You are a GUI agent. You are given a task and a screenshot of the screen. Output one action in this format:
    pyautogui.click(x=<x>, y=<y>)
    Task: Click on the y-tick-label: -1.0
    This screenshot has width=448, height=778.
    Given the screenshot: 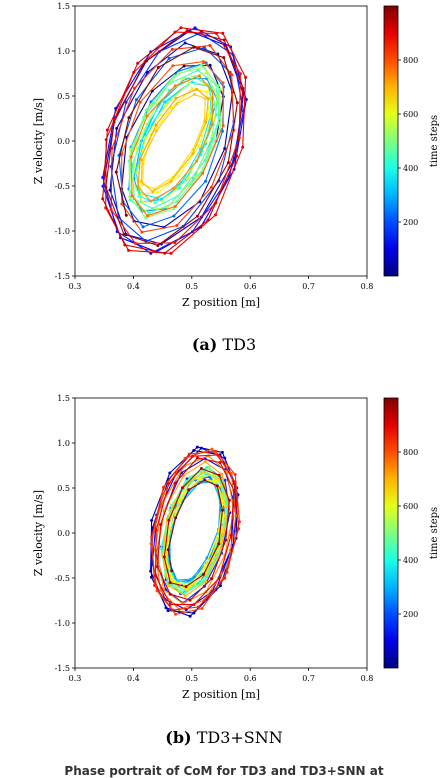 What is the action you would take?
    pyautogui.click(x=62, y=231)
    